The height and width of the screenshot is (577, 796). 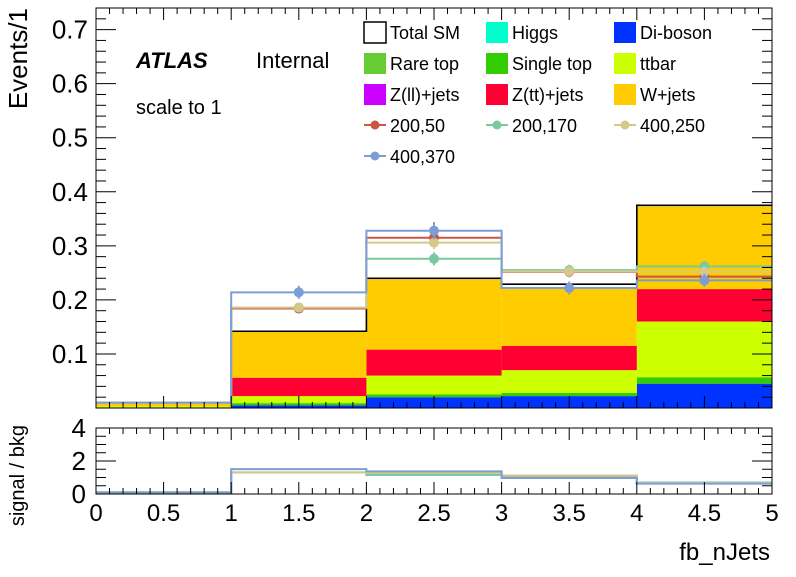 I want to click on atlas-label: ATLAS, so click(x=171, y=60).